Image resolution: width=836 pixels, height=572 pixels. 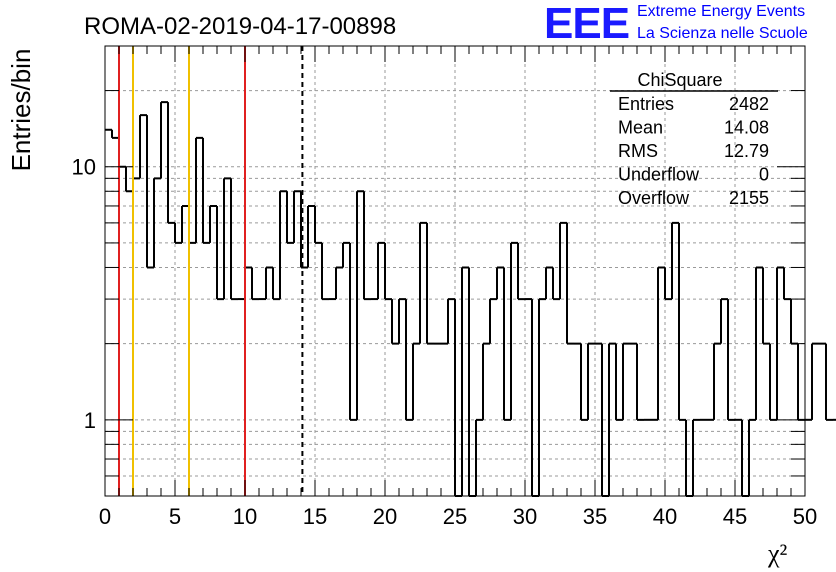 I want to click on stats-label: Mean, so click(x=640, y=128).